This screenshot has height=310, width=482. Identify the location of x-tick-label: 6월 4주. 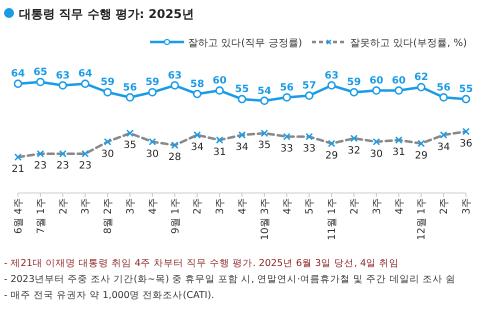
(19, 216).